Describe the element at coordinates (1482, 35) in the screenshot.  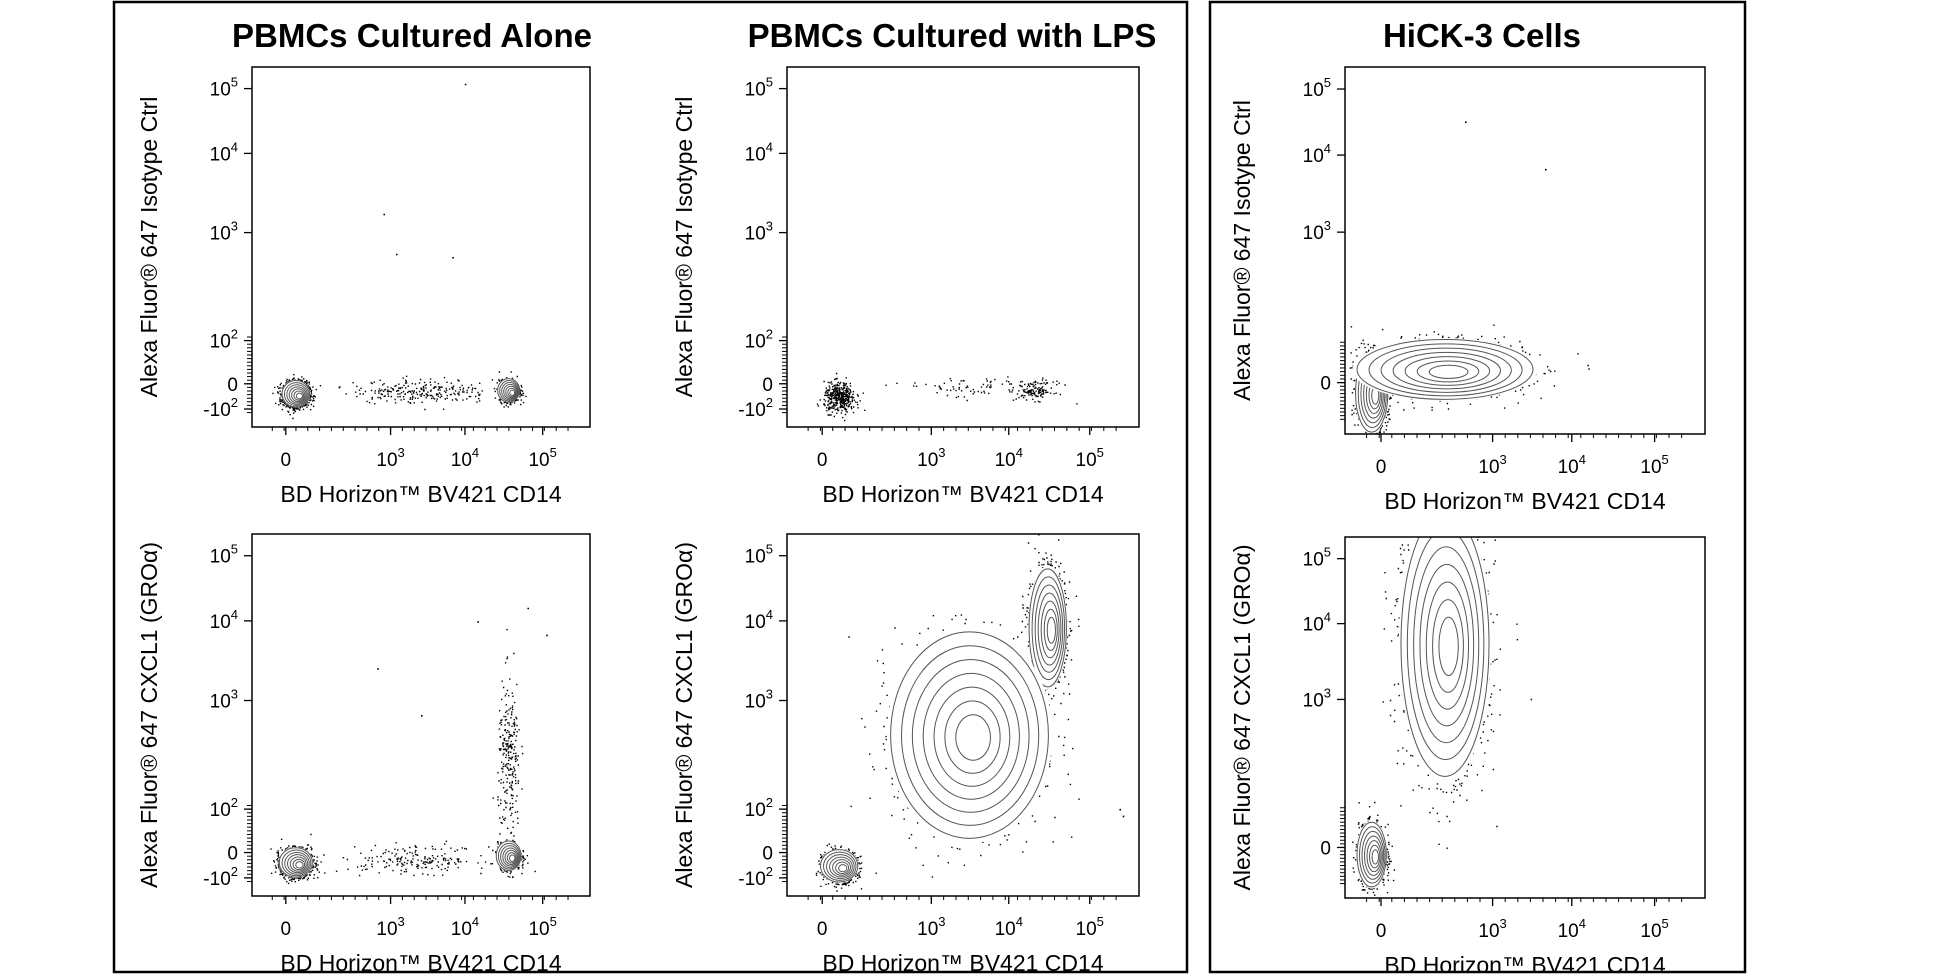
I see `title-hick3: HiCK-3 Cells` at that location.